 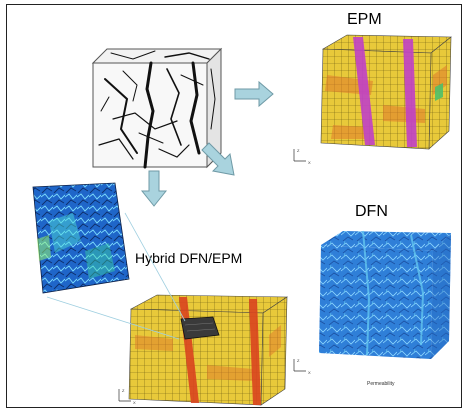 I want to click on hybrid-axis-x-label: X, so click(x=134, y=402).